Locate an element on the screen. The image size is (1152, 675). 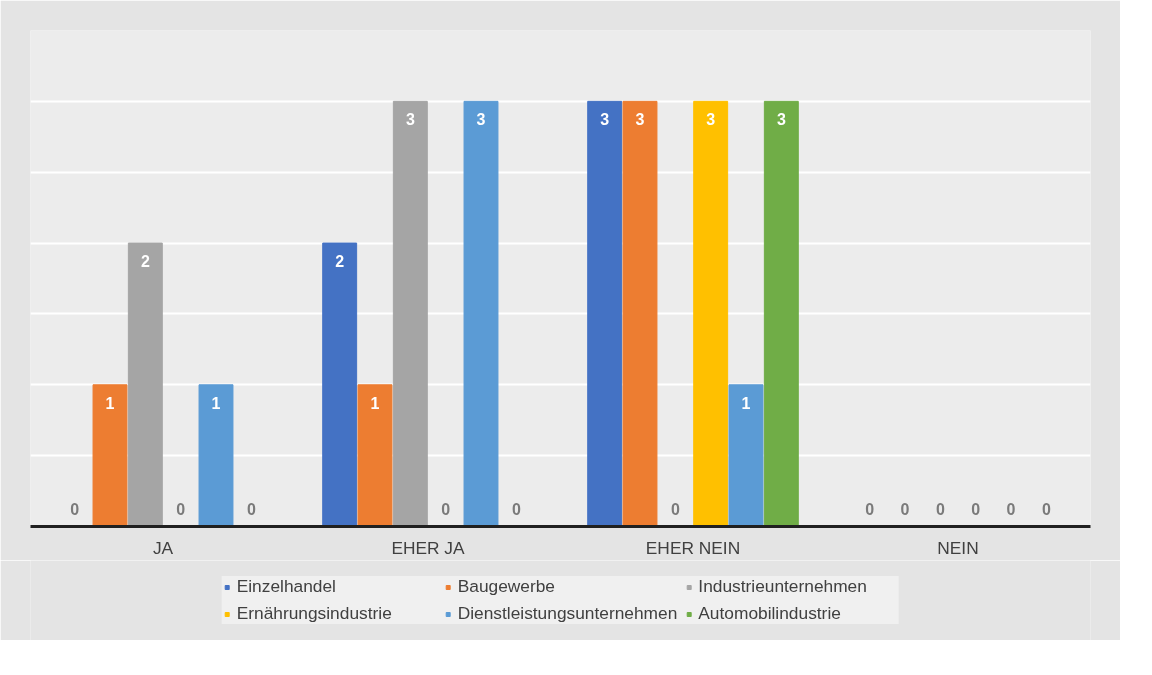
x-tick-label: JA is located at coordinates (163, 547).